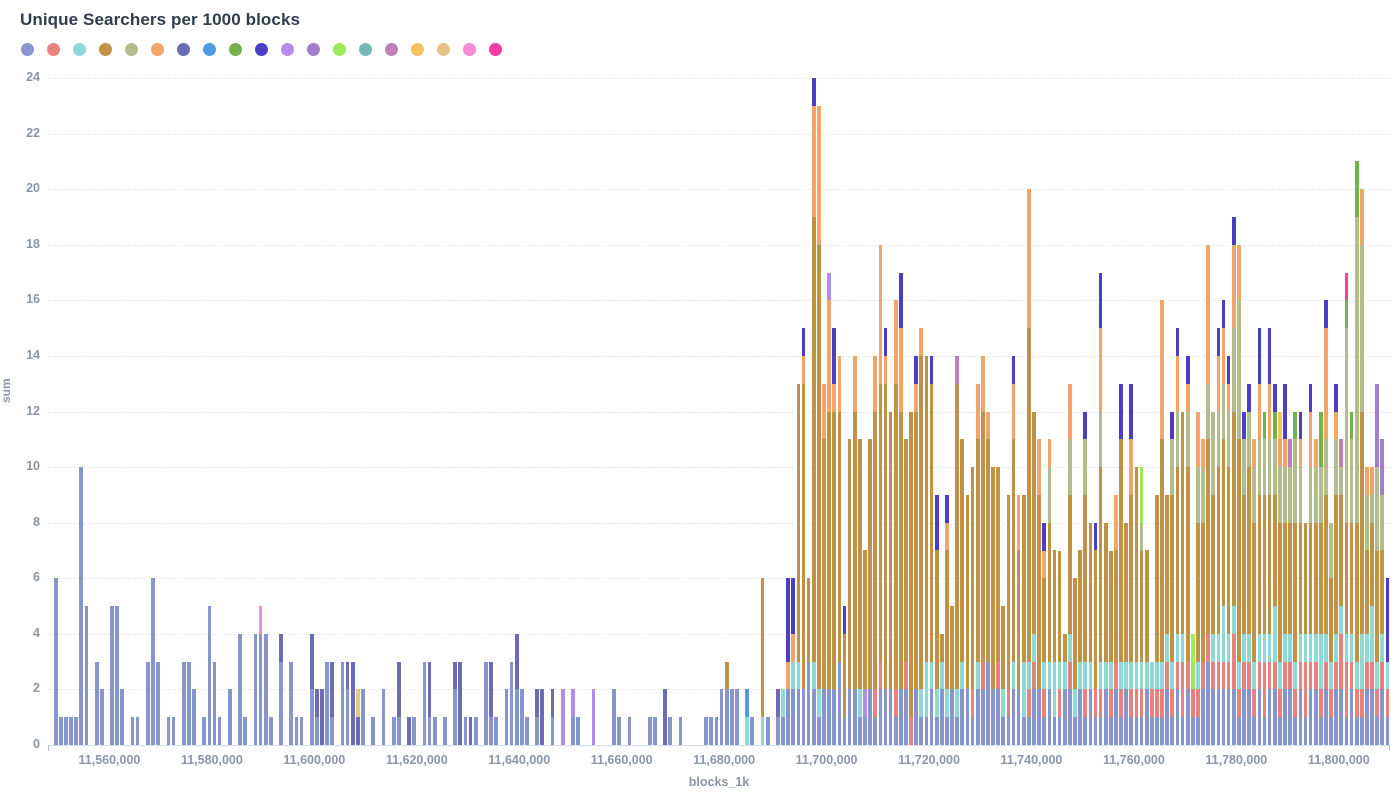  What do you see at coordinates (1382, 467) in the screenshot?
I see `bar-segment-series-12-med-purple` at bounding box center [1382, 467].